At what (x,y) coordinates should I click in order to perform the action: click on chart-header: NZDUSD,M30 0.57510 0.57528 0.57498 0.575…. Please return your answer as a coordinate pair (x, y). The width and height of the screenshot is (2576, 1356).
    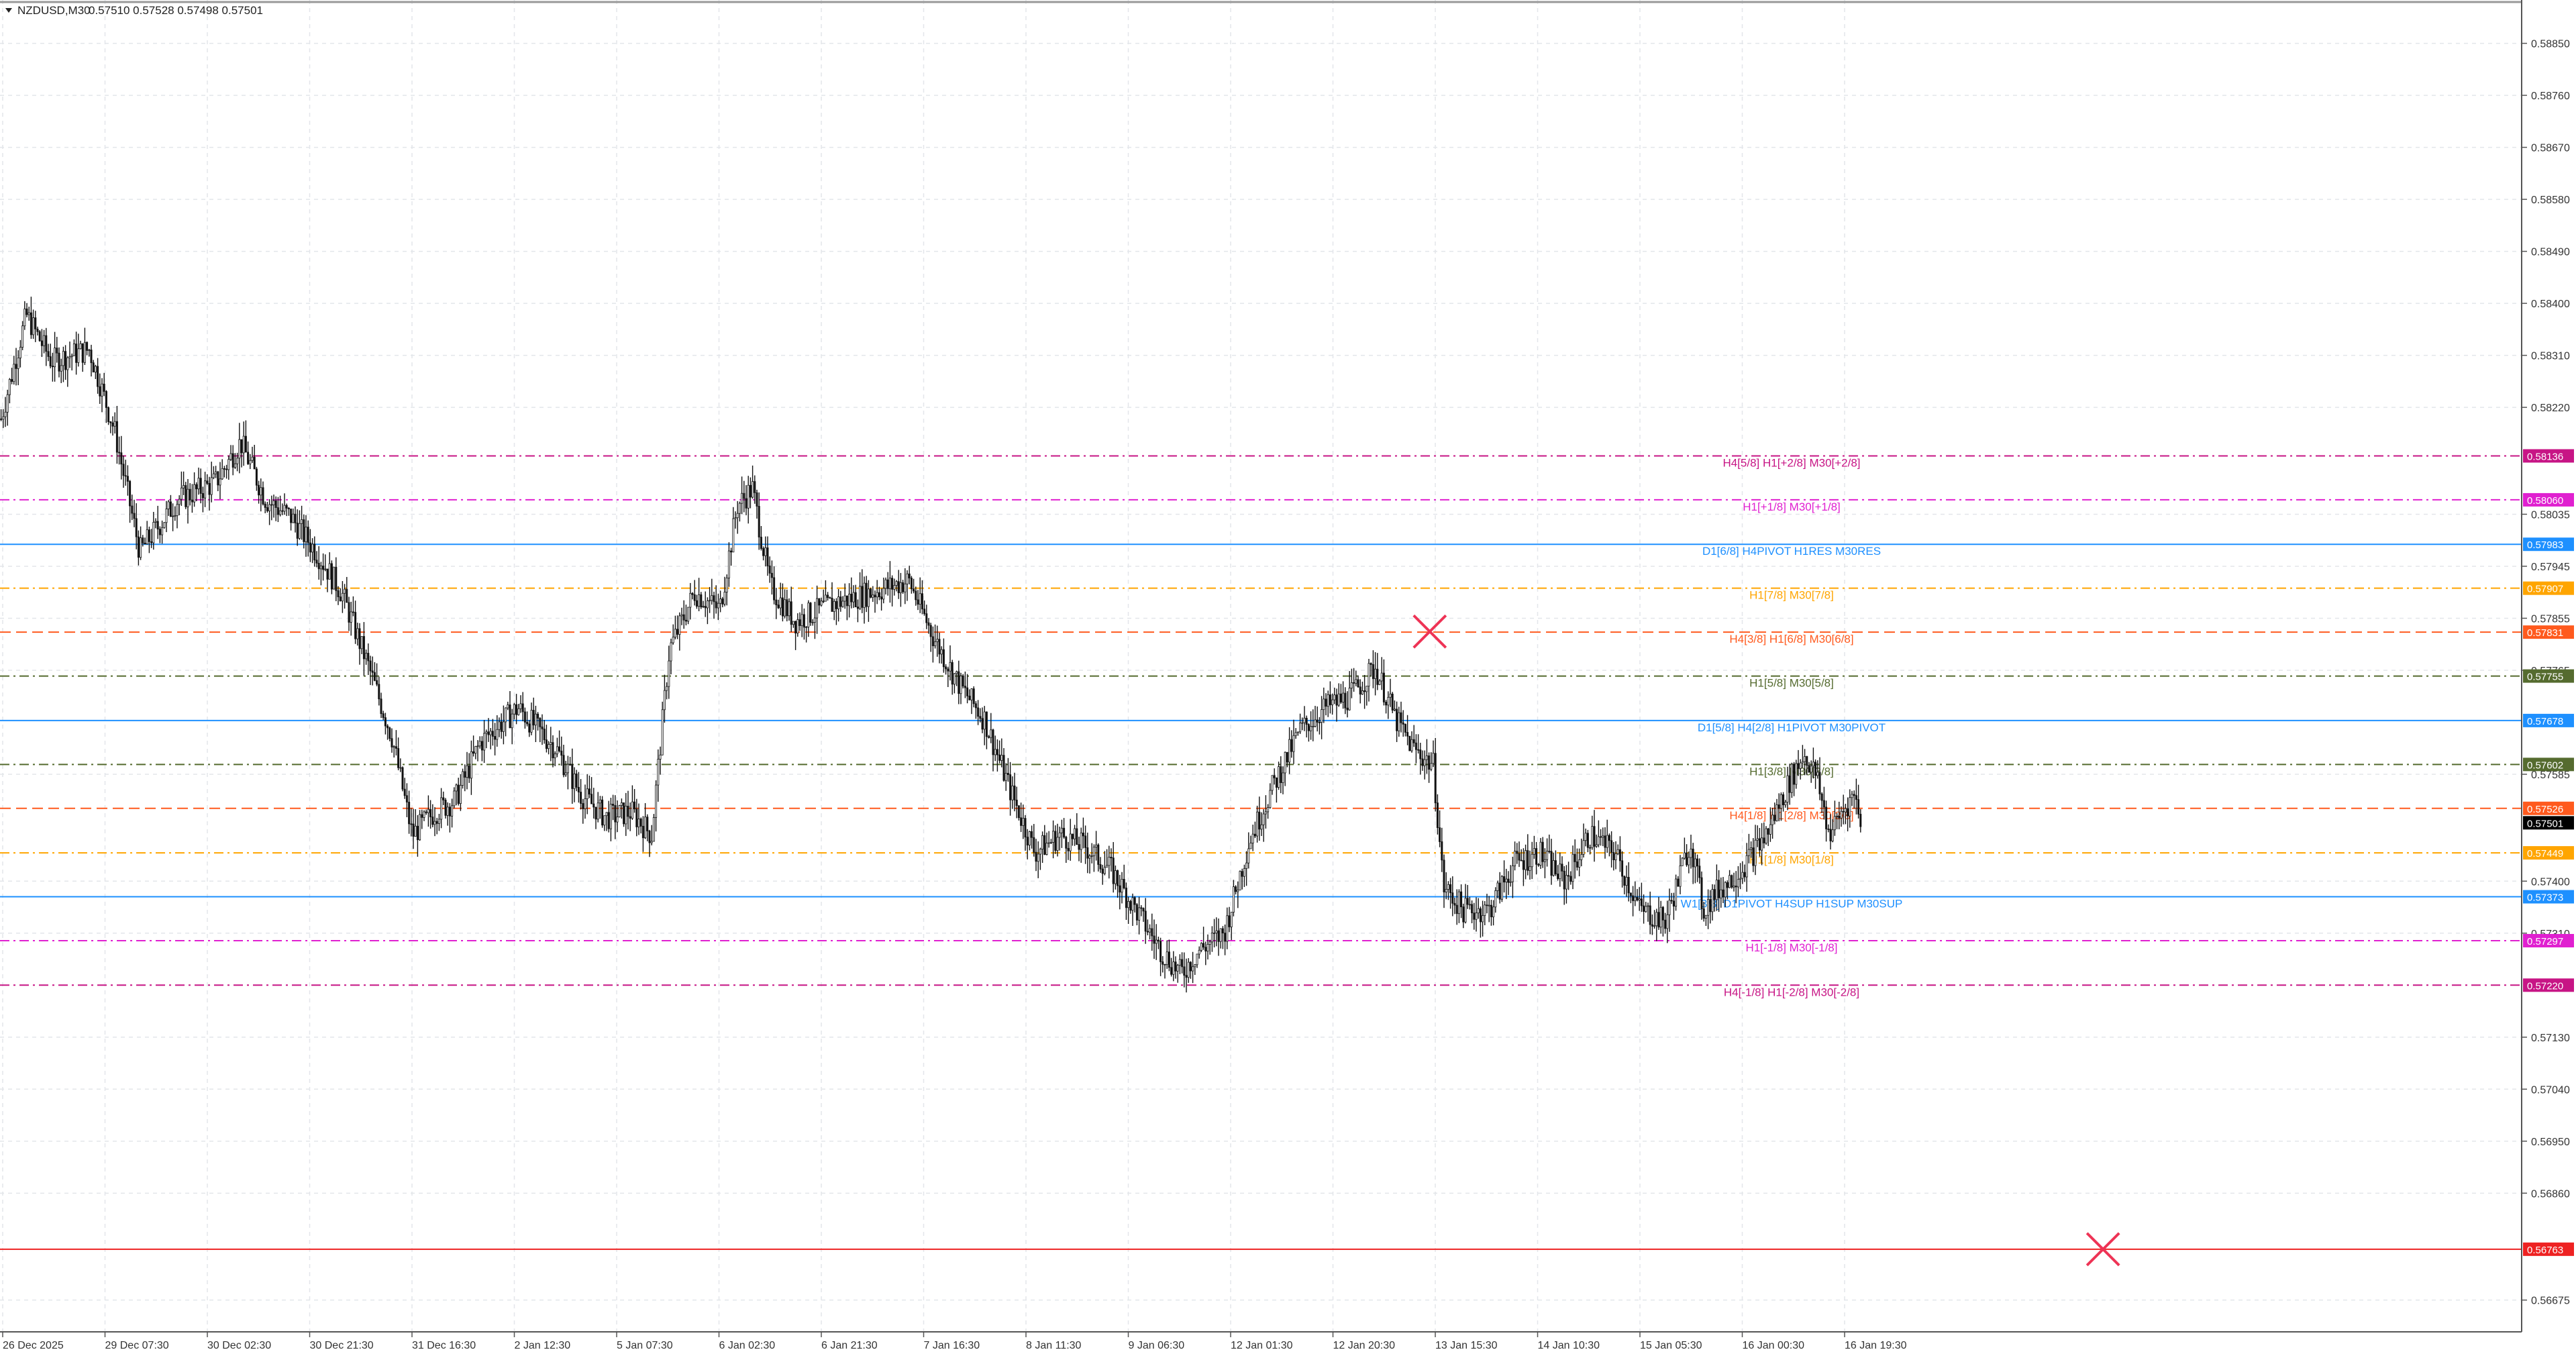
    Looking at the image, I should click on (134, 10).